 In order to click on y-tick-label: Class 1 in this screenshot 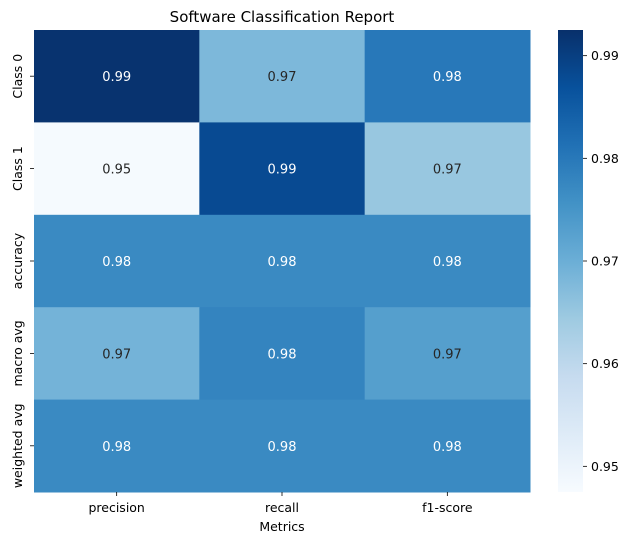, I will do `click(17, 168)`.